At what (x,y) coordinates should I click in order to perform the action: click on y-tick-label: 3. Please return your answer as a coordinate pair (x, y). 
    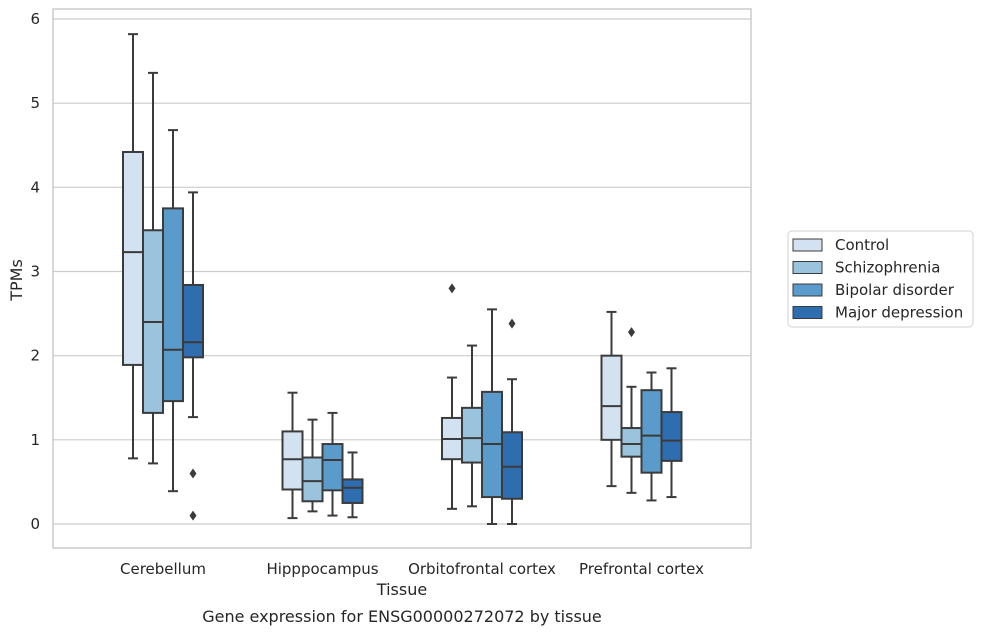
    Looking at the image, I should click on (35, 272).